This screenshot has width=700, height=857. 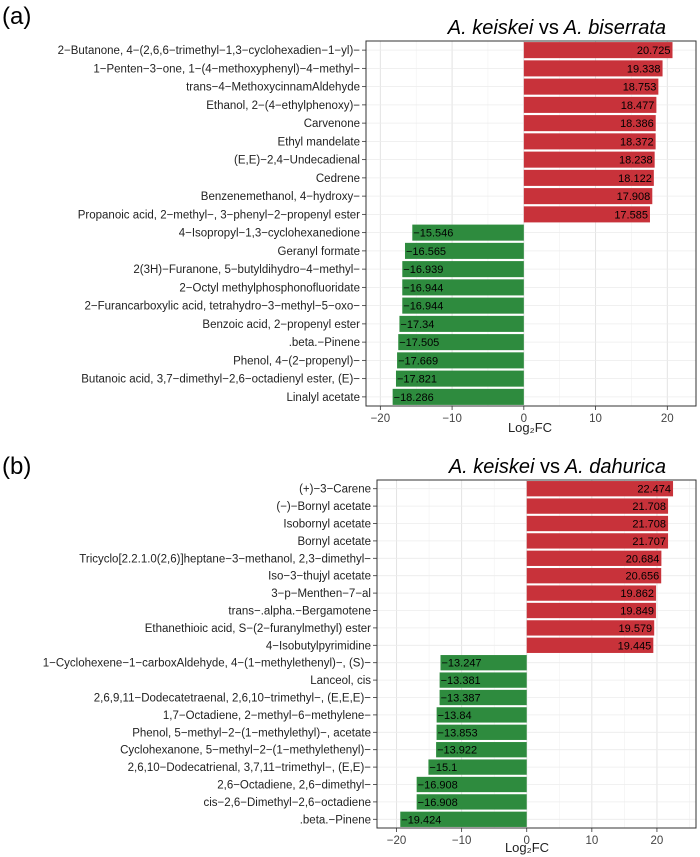 What do you see at coordinates (246, 270) in the screenshot?
I see `category-label: 2(3H)−Furanone, 5−butyldihydro−4−methyl−` at bounding box center [246, 270].